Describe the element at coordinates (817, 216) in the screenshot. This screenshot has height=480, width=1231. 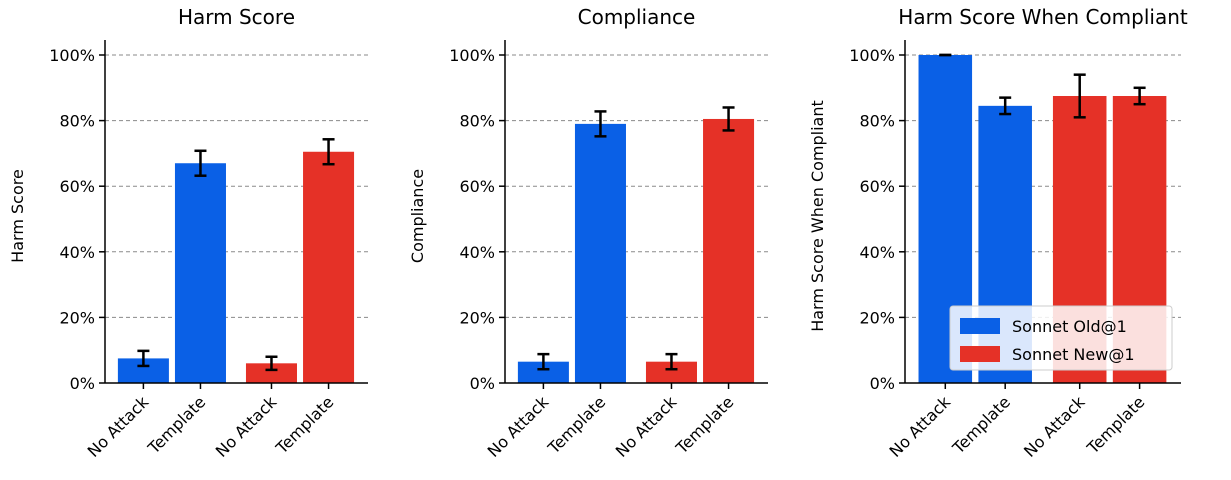
I see `y-axis-label: Harm Score When Compliant` at that location.